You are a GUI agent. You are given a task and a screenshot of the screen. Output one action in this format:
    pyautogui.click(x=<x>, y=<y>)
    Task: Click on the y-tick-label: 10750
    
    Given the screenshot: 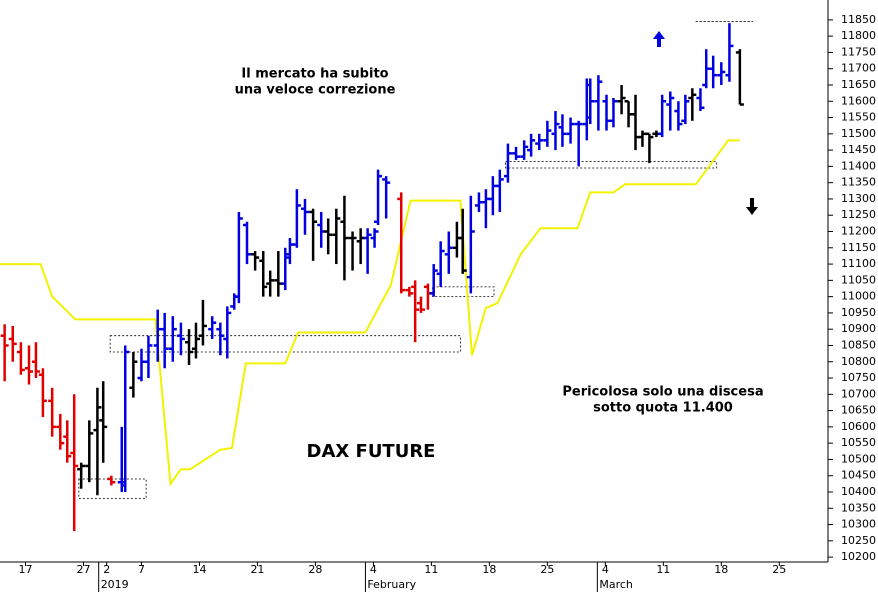 What is the action you would take?
    pyautogui.click(x=858, y=377)
    